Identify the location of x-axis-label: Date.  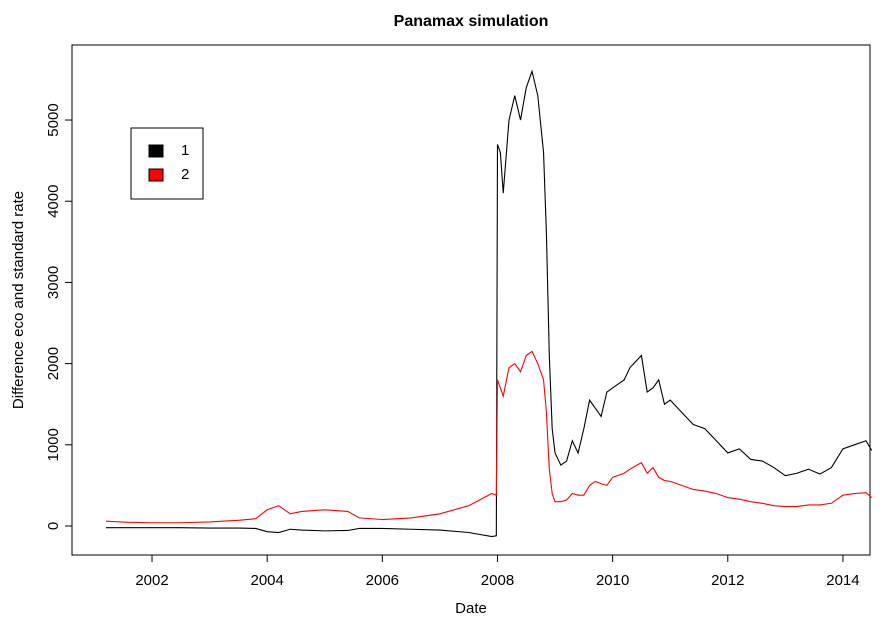
(471, 608).